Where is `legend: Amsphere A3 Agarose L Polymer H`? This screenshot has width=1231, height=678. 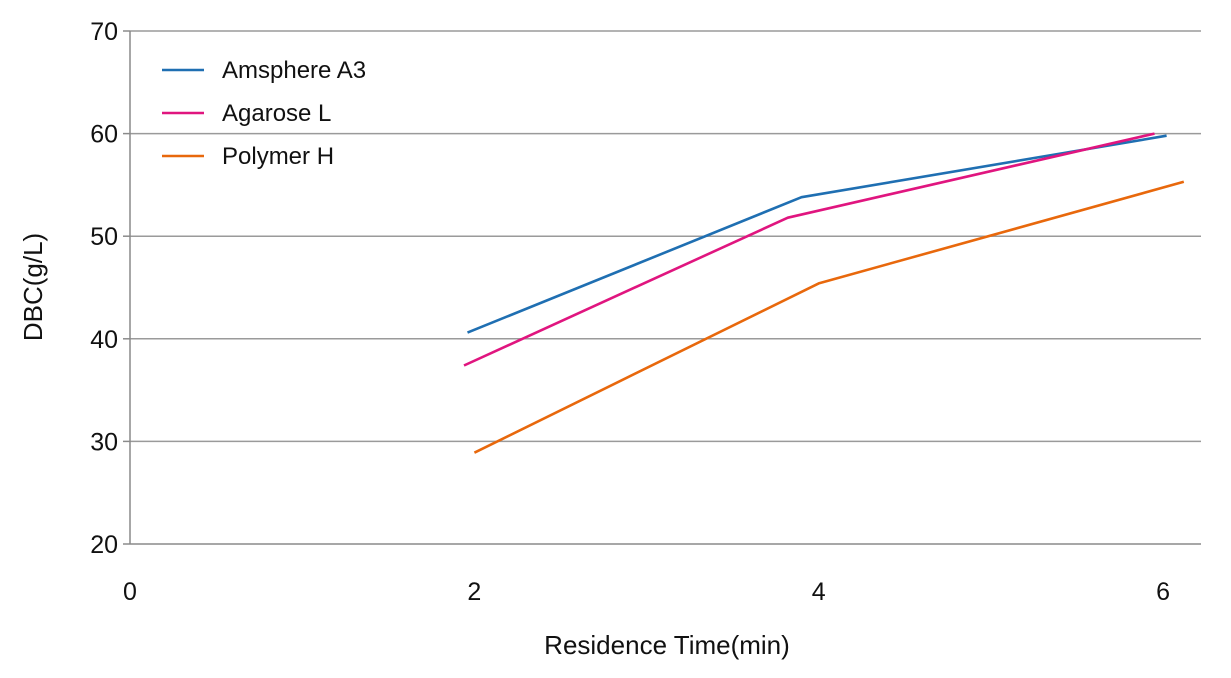 legend: Amsphere A3 Agarose L Polymer H is located at coordinates (264, 113).